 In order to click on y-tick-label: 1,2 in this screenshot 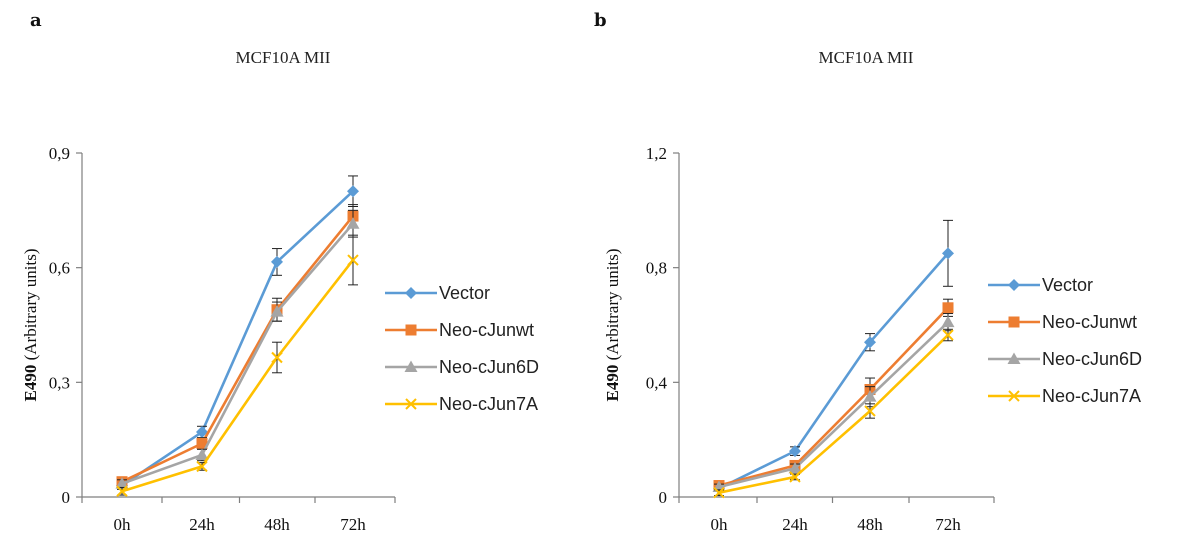, I will do `click(656, 153)`.